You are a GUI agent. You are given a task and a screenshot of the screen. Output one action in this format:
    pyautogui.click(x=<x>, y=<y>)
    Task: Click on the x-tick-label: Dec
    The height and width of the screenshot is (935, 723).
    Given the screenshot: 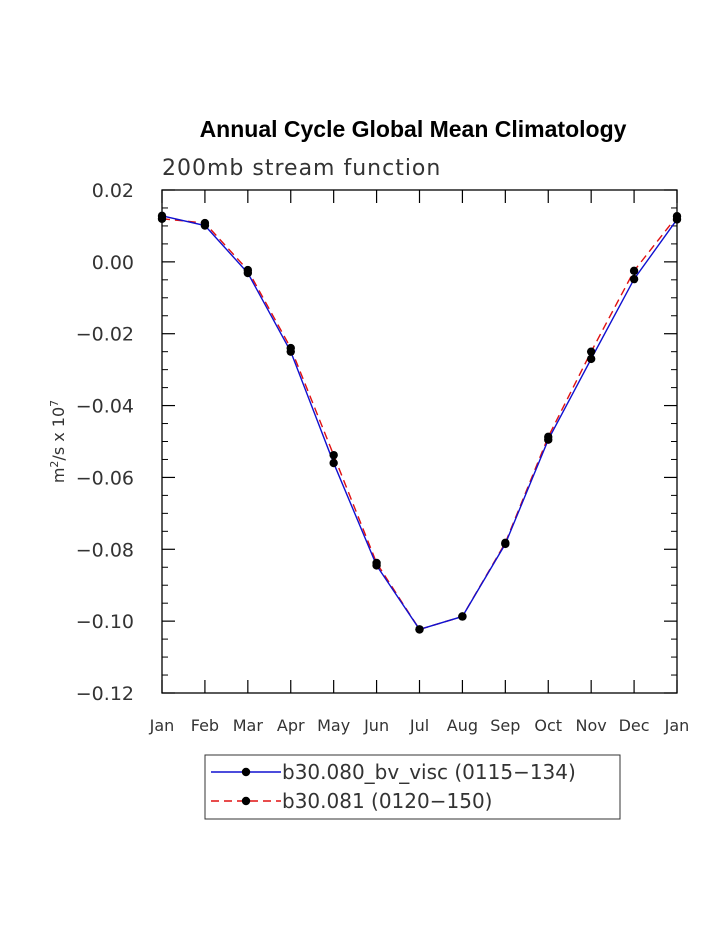 What is the action you would take?
    pyautogui.click(x=634, y=725)
    